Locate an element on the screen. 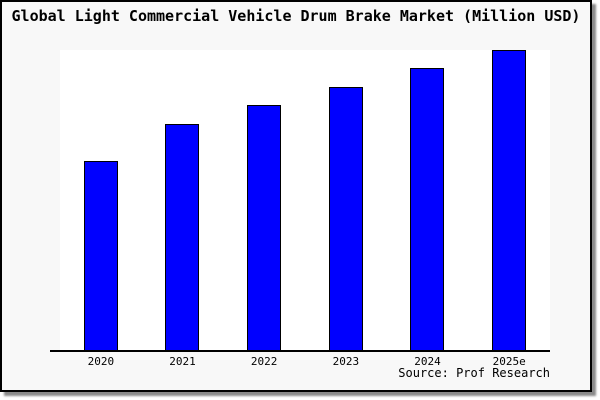 This screenshot has height=400, width=600. x-tick-label-2025e: 2025e is located at coordinates (509, 361).